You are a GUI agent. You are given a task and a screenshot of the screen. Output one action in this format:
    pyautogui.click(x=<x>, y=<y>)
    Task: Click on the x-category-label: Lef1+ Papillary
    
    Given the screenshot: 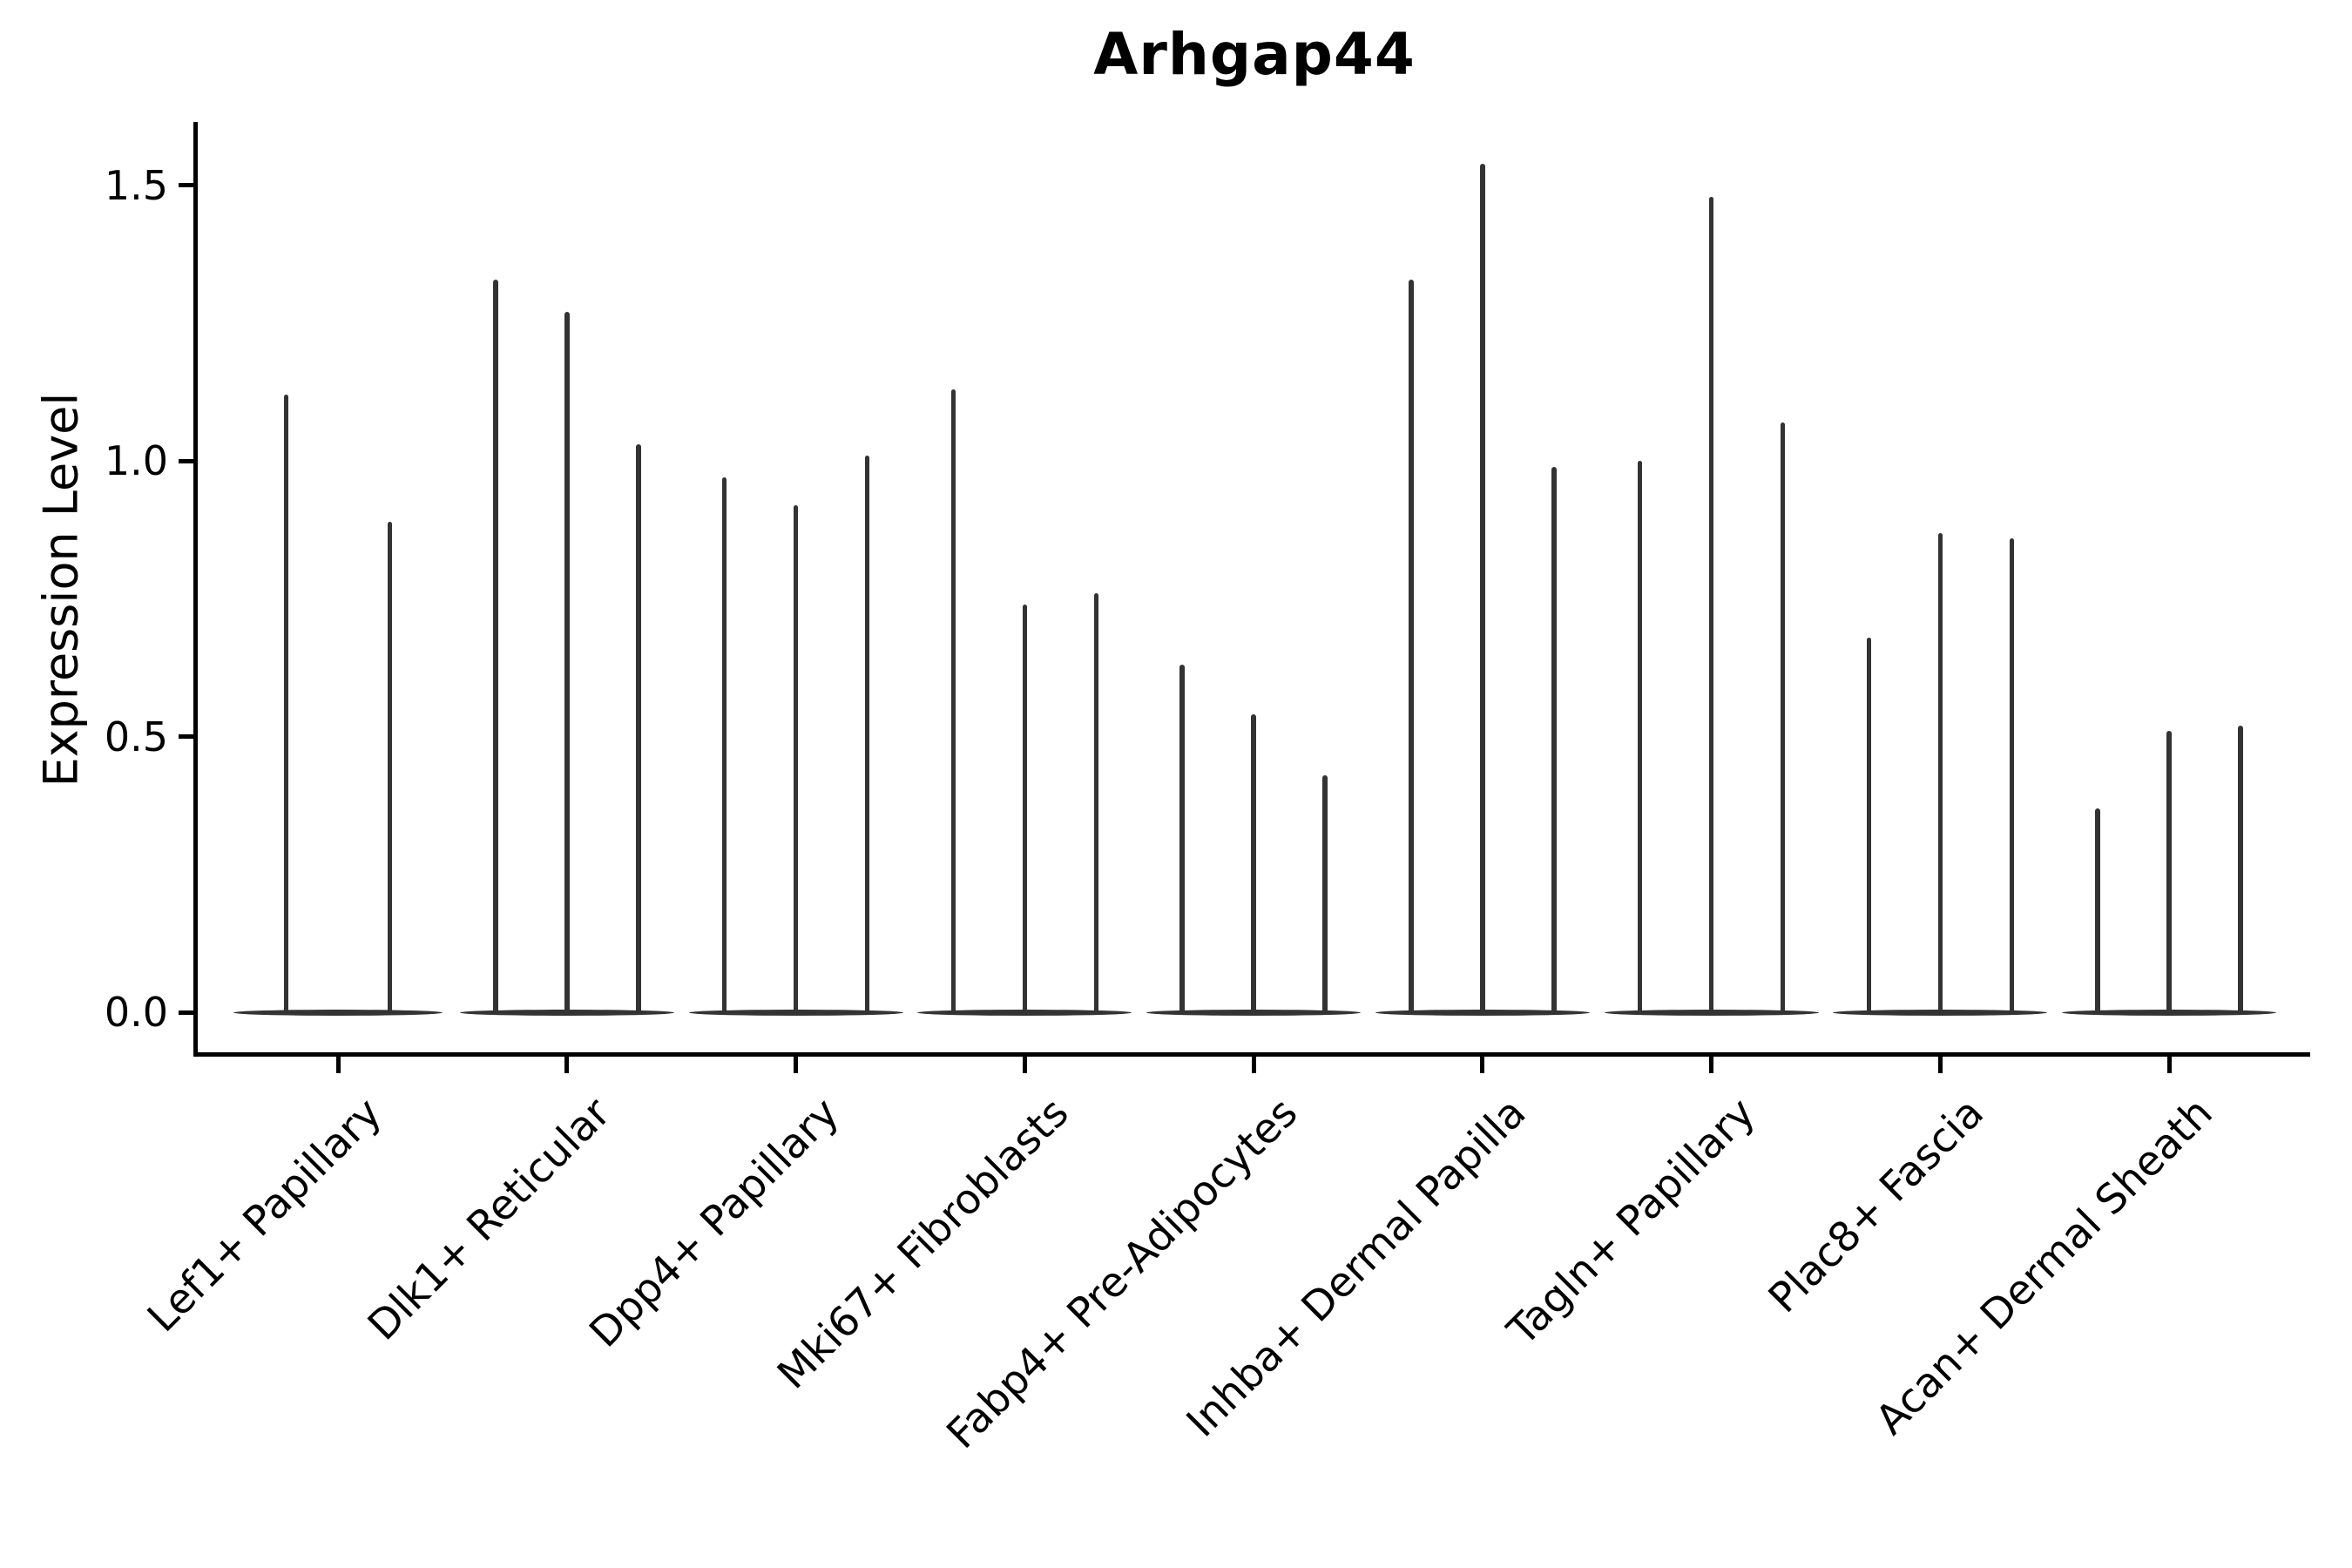 What is the action you would take?
    pyautogui.click(x=265, y=1215)
    